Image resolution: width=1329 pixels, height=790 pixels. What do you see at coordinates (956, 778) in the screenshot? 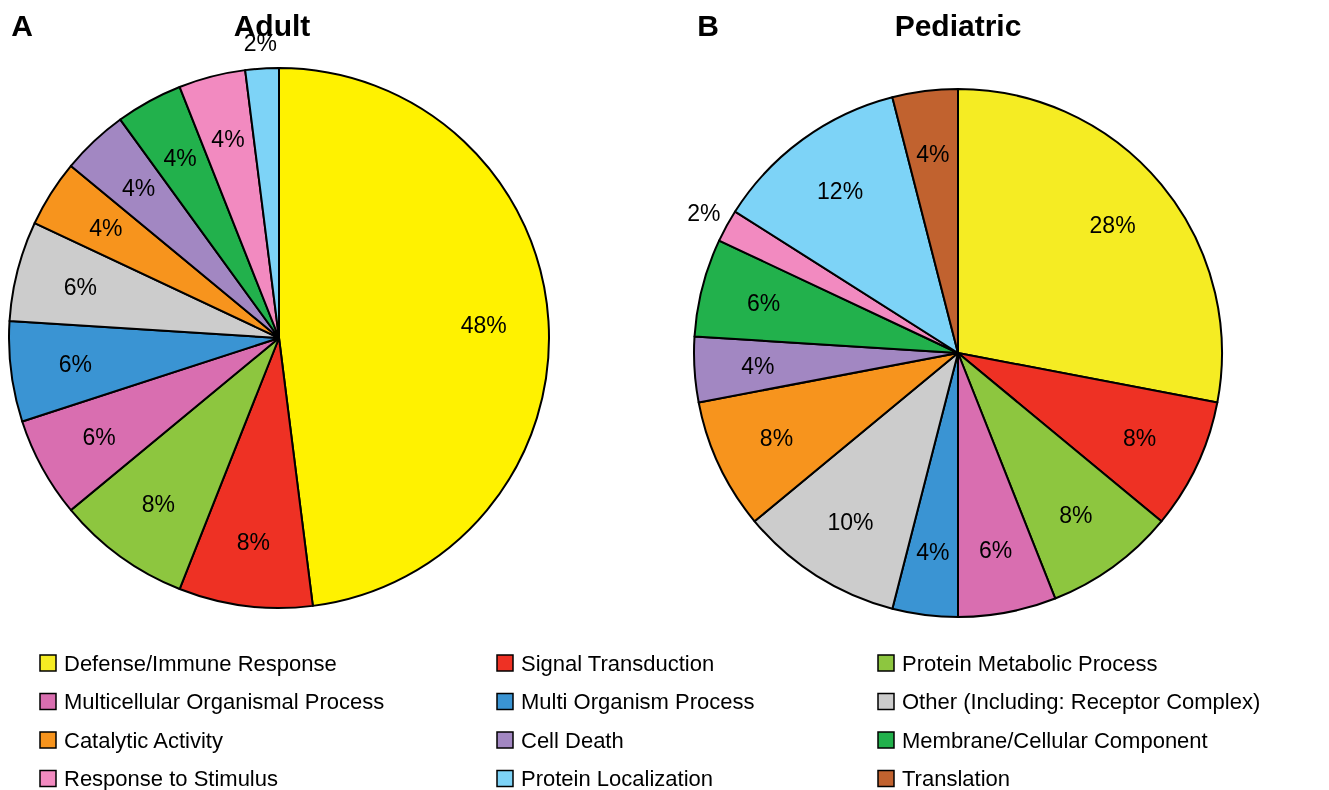
I see `legend-label: Translation` at bounding box center [956, 778].